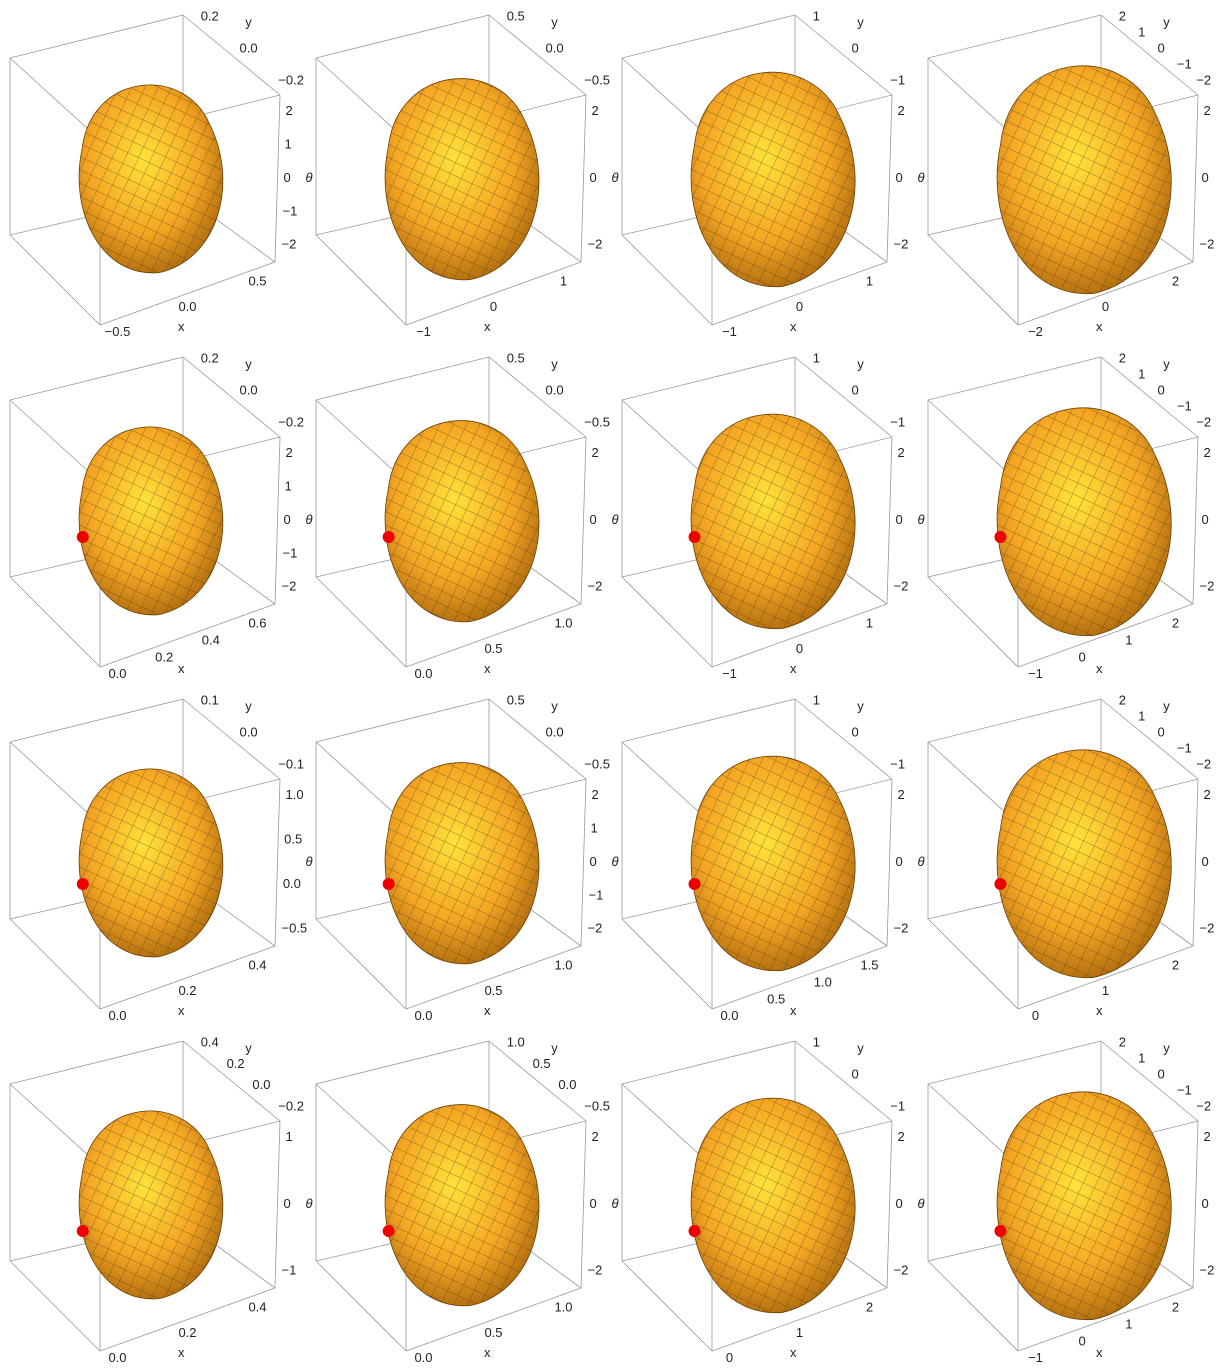  Describe the element at coordinates (897, 1105) in the screenshot. I see `y-ticks-label: −1` at that location.